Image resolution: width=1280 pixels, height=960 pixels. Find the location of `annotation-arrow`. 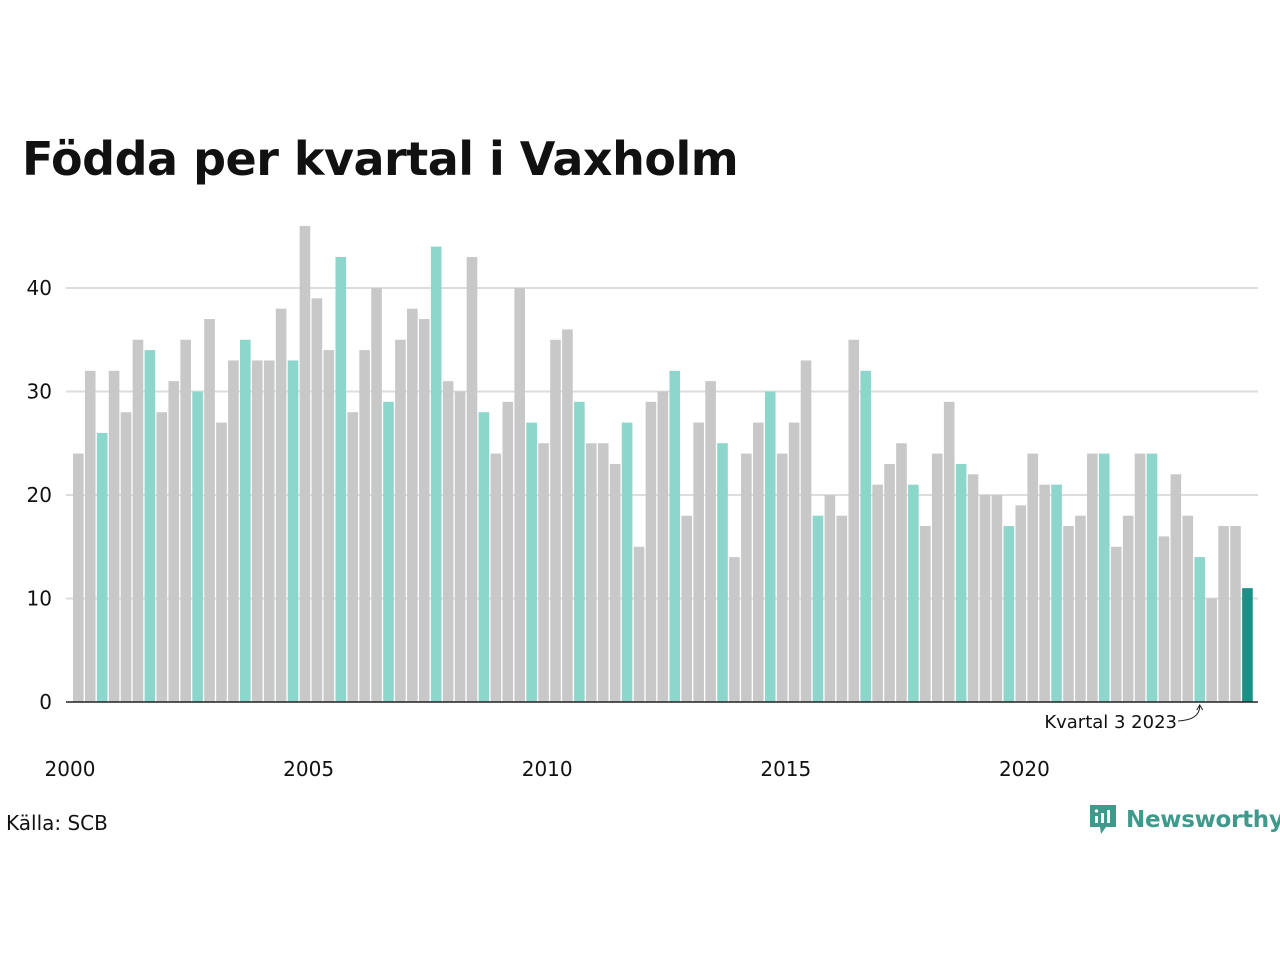

annotation-arrow is located at coordinates (1190, 713).